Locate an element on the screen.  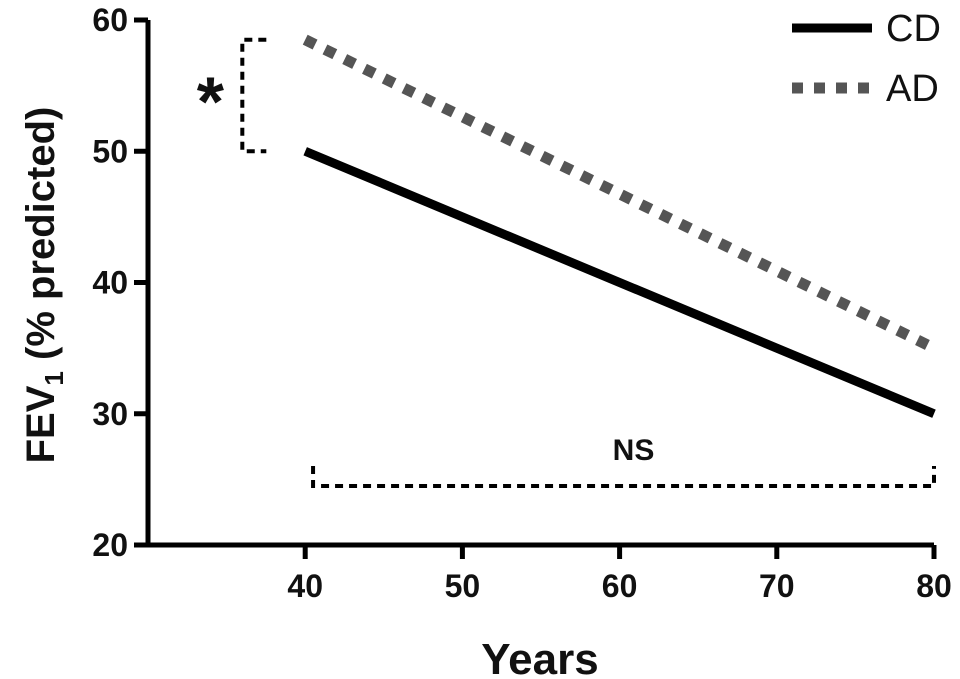
y-tick-label: 60 is located at coordinates (110, 20).